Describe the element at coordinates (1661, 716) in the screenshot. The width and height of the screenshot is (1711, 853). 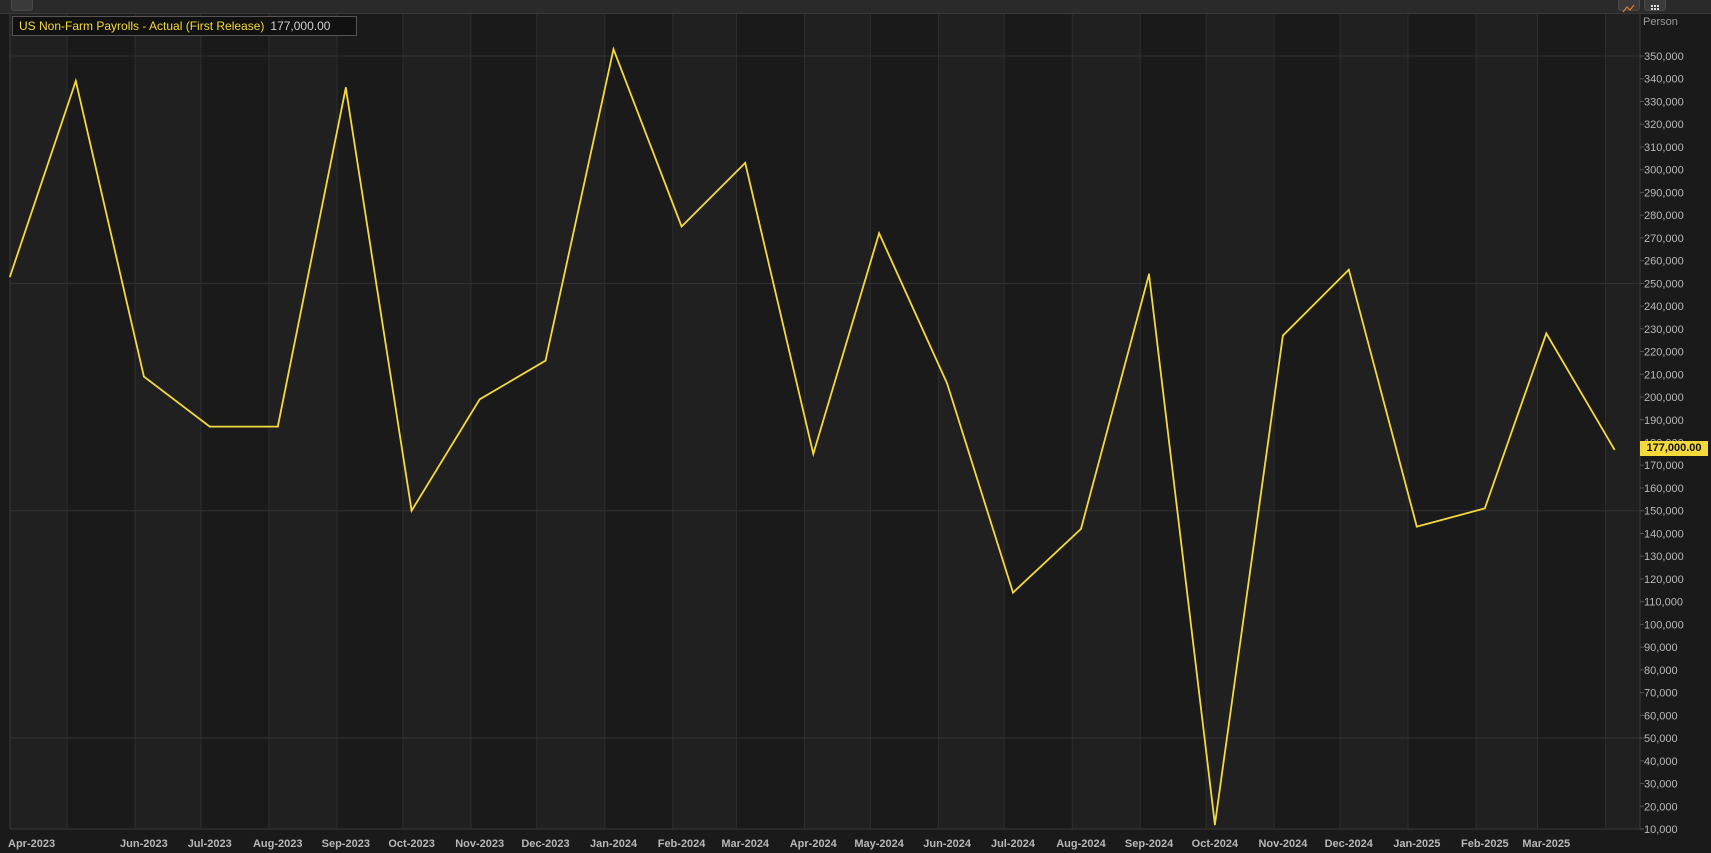
I see `y-tick-label: 60,000` at that location.